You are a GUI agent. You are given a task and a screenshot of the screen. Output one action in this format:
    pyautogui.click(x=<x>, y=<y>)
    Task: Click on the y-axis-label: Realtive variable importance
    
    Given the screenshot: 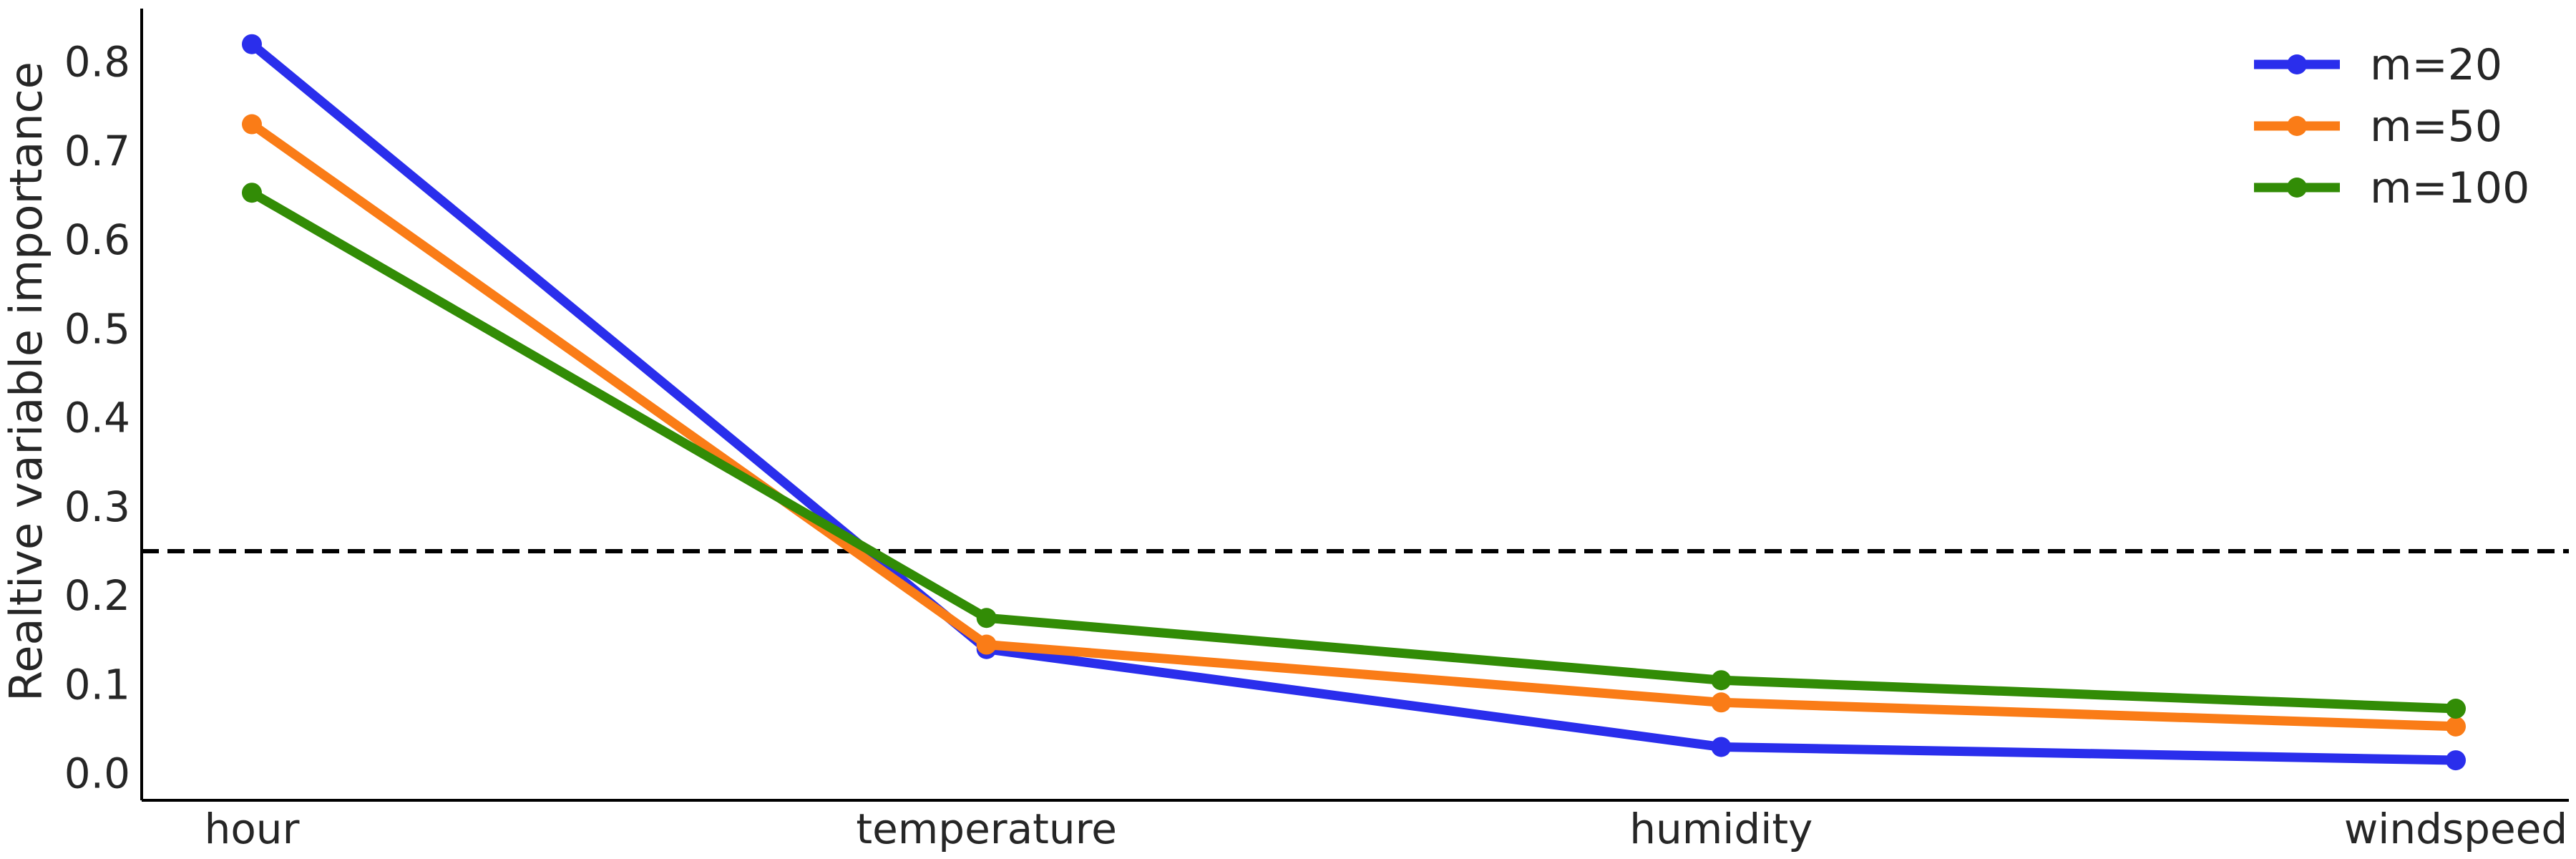 What is the action you would take?
    pyautogui.click(x=26, y=382)
    